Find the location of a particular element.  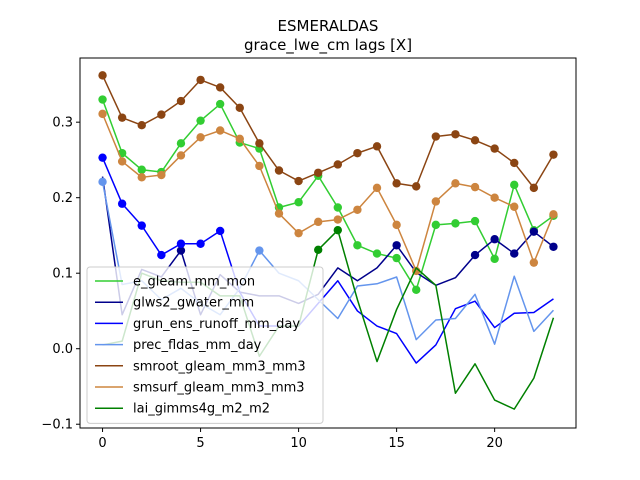

legend-item: lai_gimms4g_m2_m2 is located at coordinates (182, 409).